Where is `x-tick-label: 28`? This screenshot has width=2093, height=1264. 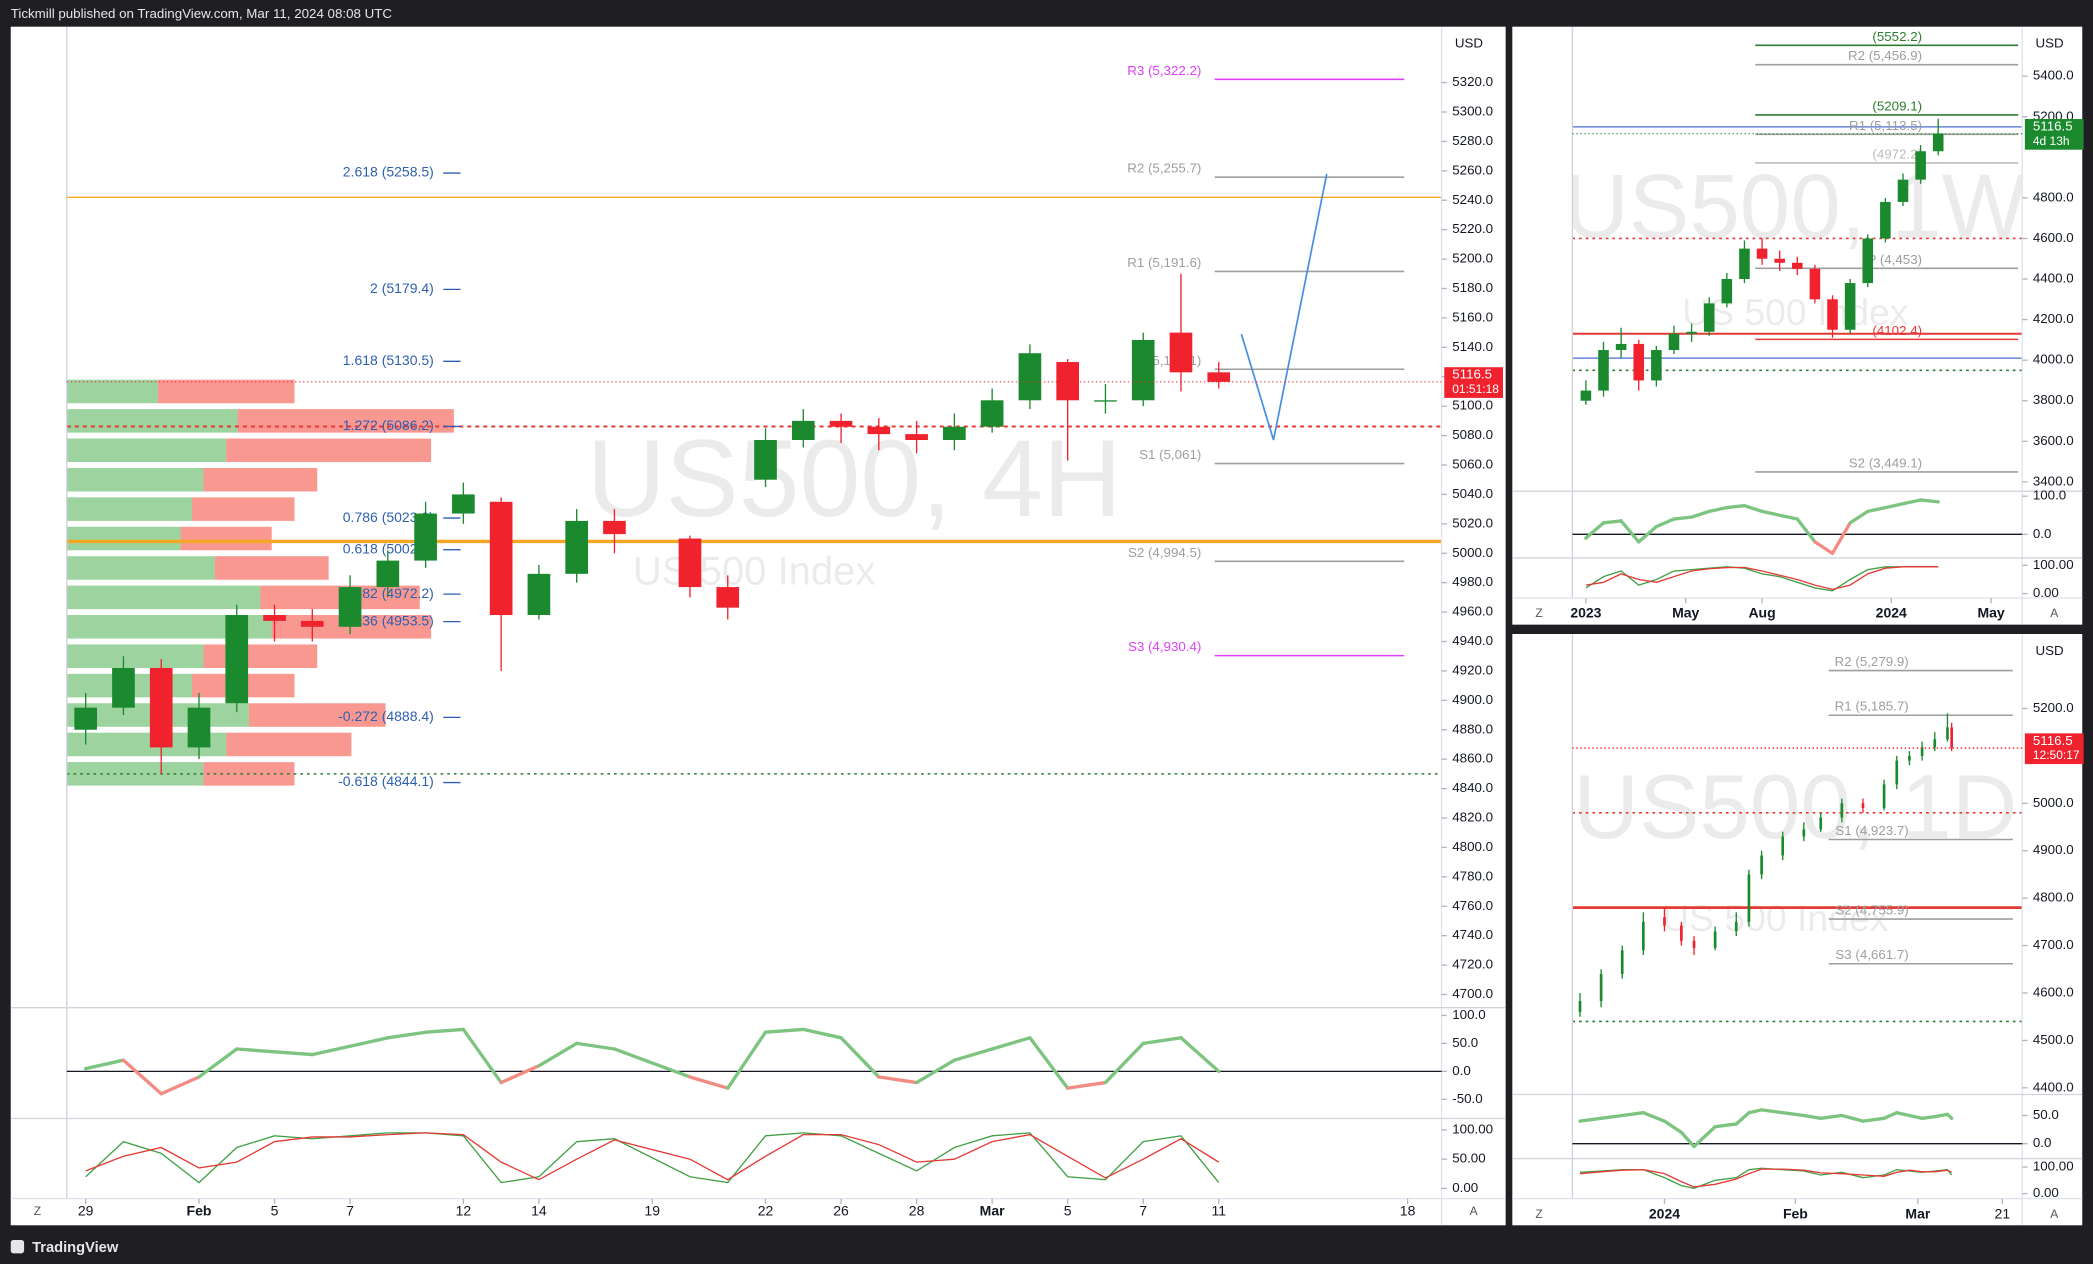 x-tick-label: 28 is located at coordinates (917, 1211).